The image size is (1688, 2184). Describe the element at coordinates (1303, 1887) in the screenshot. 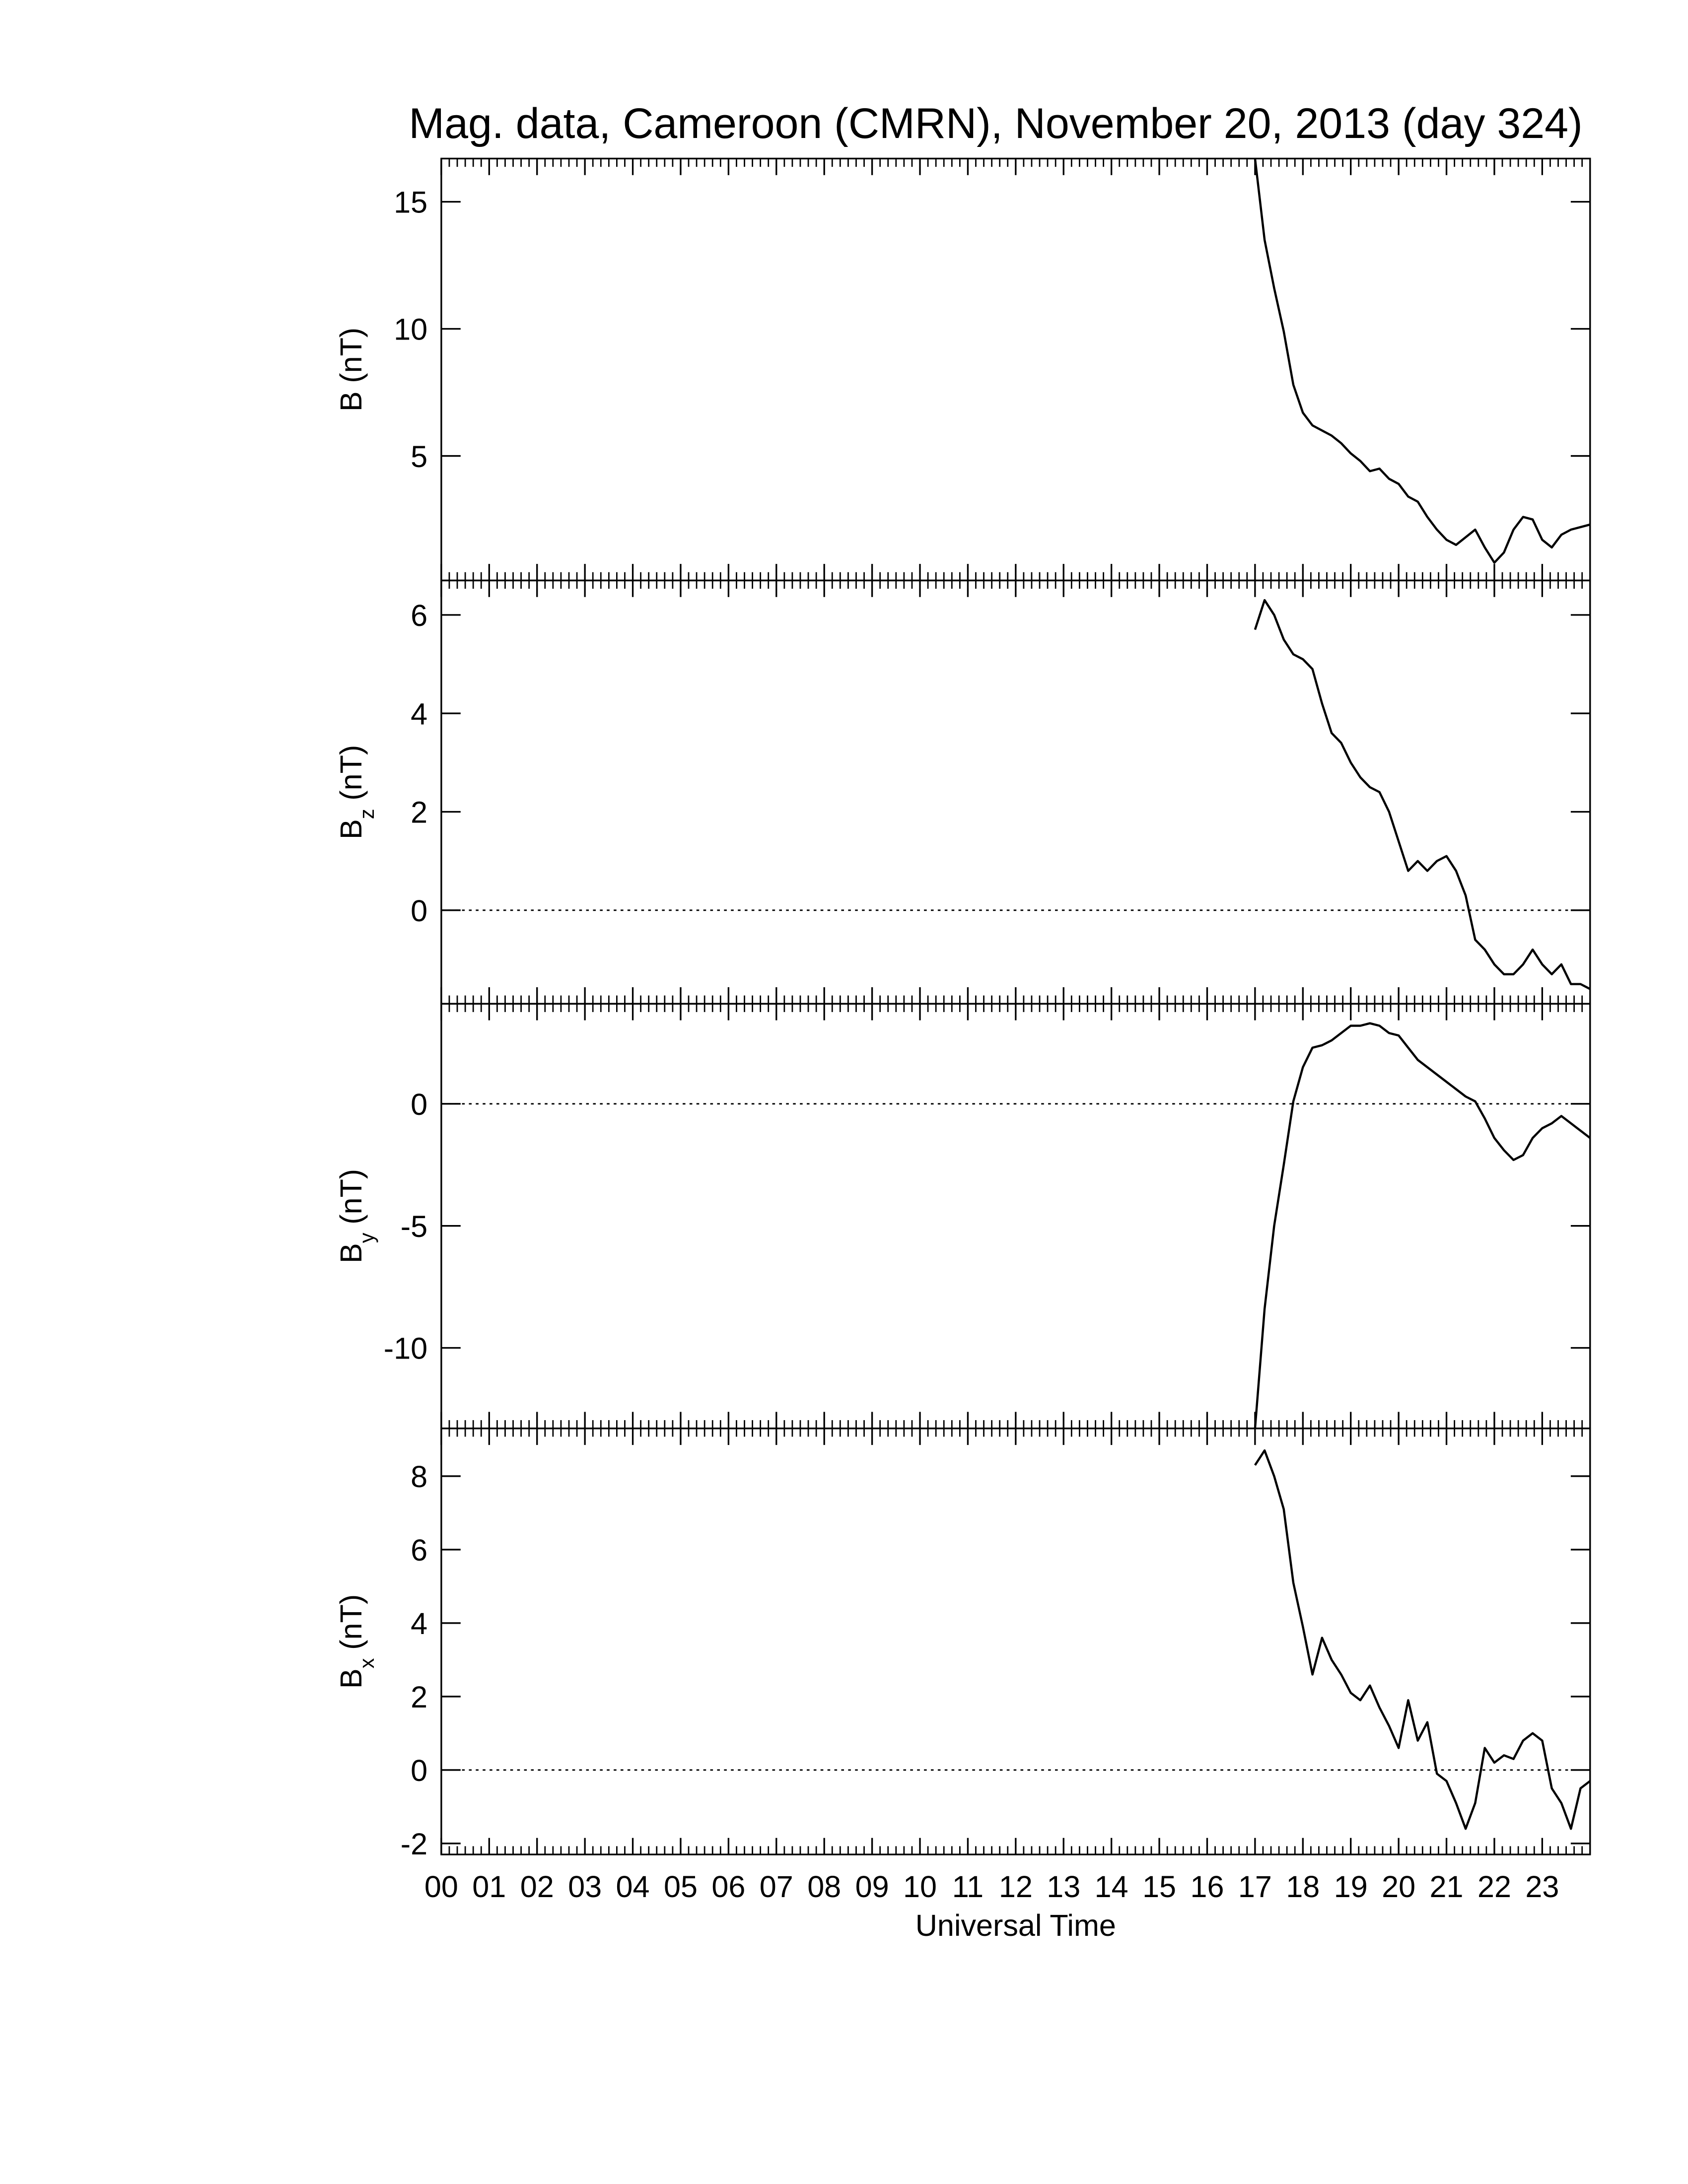

I see `x-tick-label: 18` at that location.